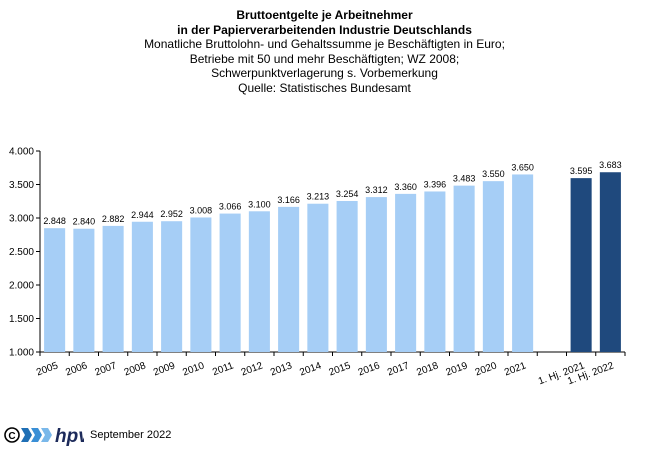 The width and height of the screenshot is (649, 472). Describe the element at coordinates (21, 185) in the screenshot. I see `y-tick-label: 3.500` at that location.